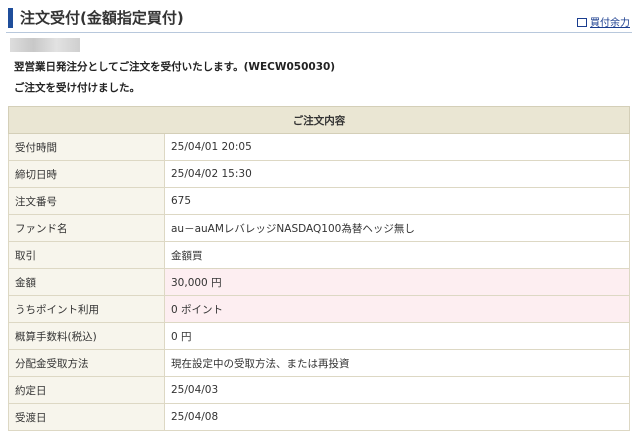 This screenshot has width=638, height=441. Describe the element at coordinates (86, 228) in the screenshot. I see `row-label: ファンド名` at that location.